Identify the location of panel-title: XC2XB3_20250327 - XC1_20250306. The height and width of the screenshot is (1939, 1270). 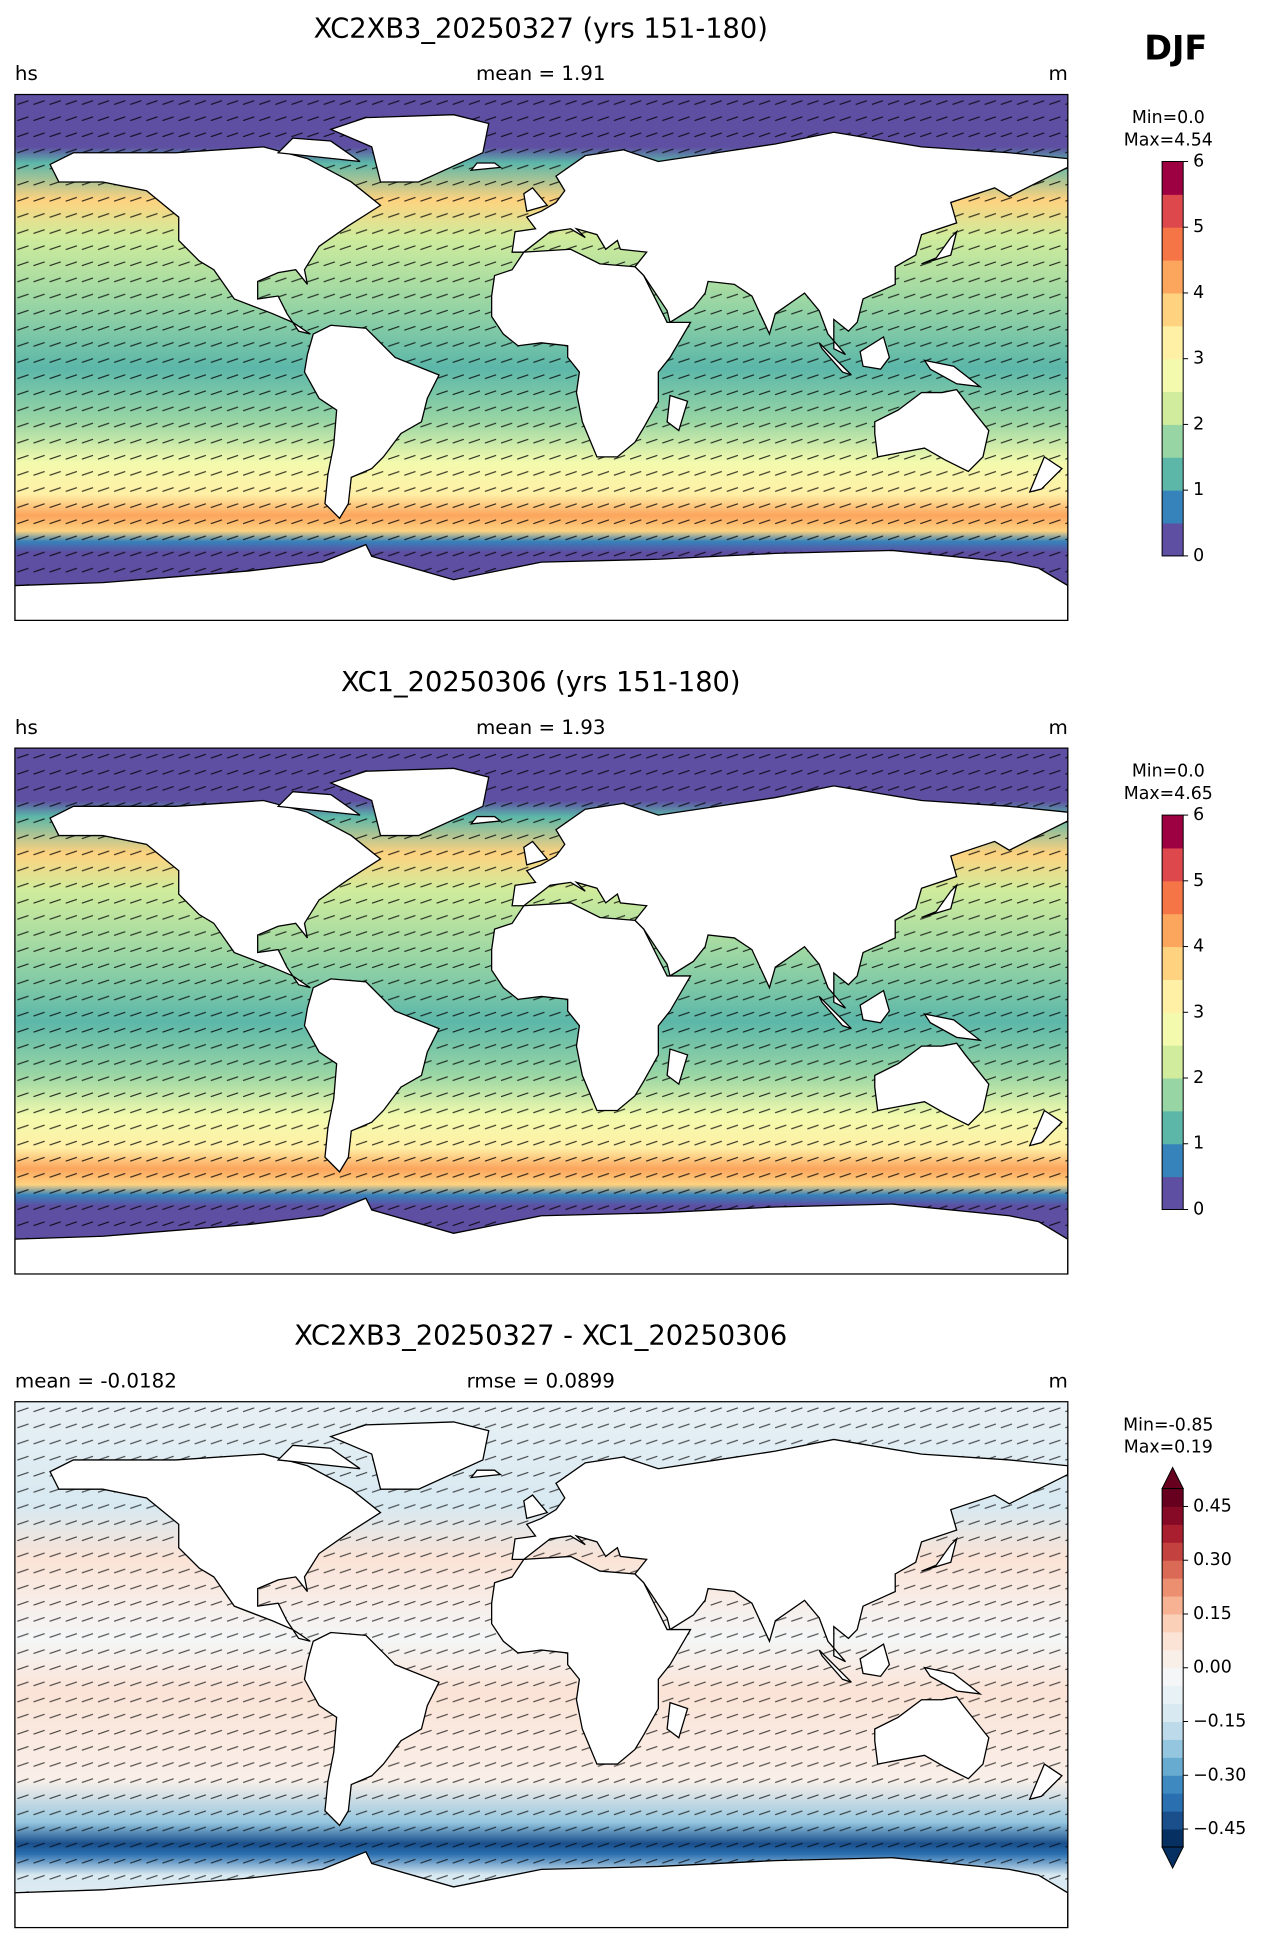
(540, 1336).